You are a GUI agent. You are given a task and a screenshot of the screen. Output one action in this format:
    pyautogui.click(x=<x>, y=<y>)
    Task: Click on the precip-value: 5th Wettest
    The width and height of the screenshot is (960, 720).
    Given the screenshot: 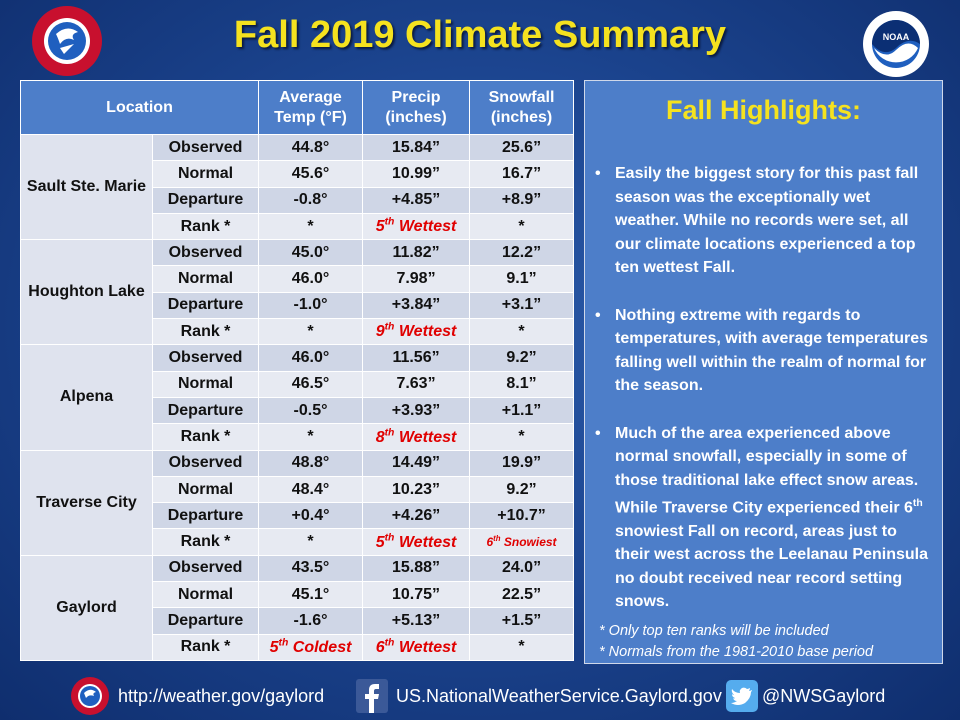 What is the action you would take?
    pyautogui.click(x=416, y=541)
    